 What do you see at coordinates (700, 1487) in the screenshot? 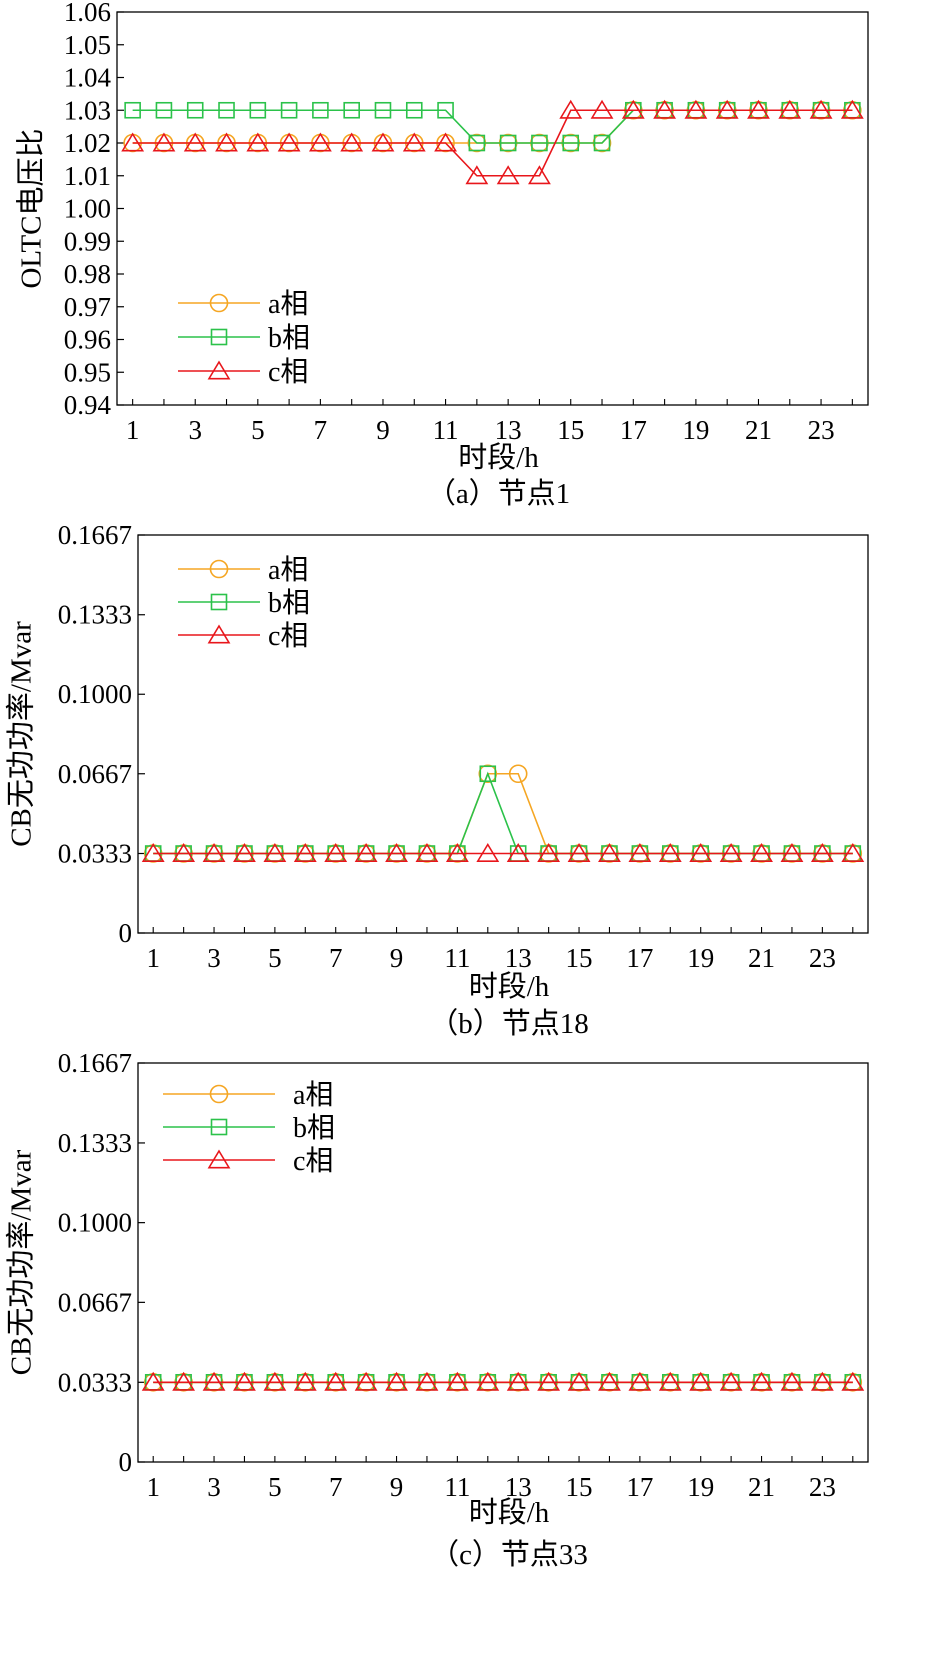
I see `x-tick-label: 19` at bounding box center [700, 1487].